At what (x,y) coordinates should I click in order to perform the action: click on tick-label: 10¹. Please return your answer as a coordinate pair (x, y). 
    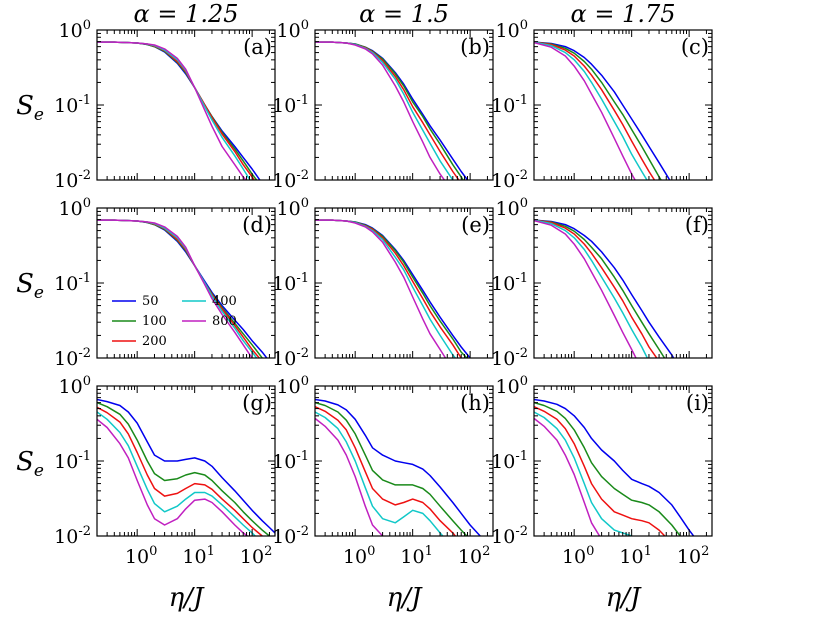
    Looking at the image, I should click on (198, 556).